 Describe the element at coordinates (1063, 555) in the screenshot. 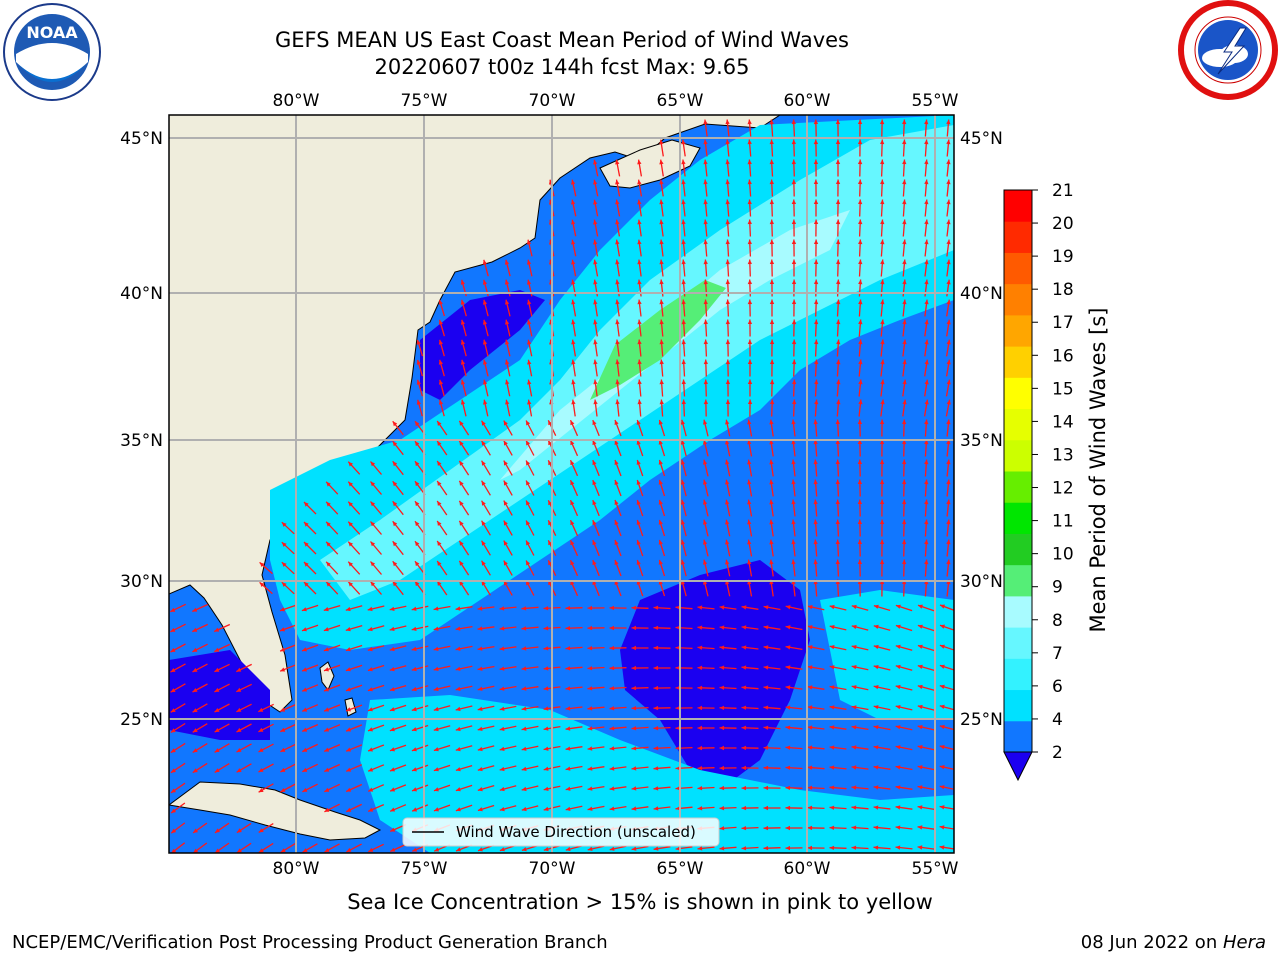

I see `colorbar-tick-label: 10` at that location.